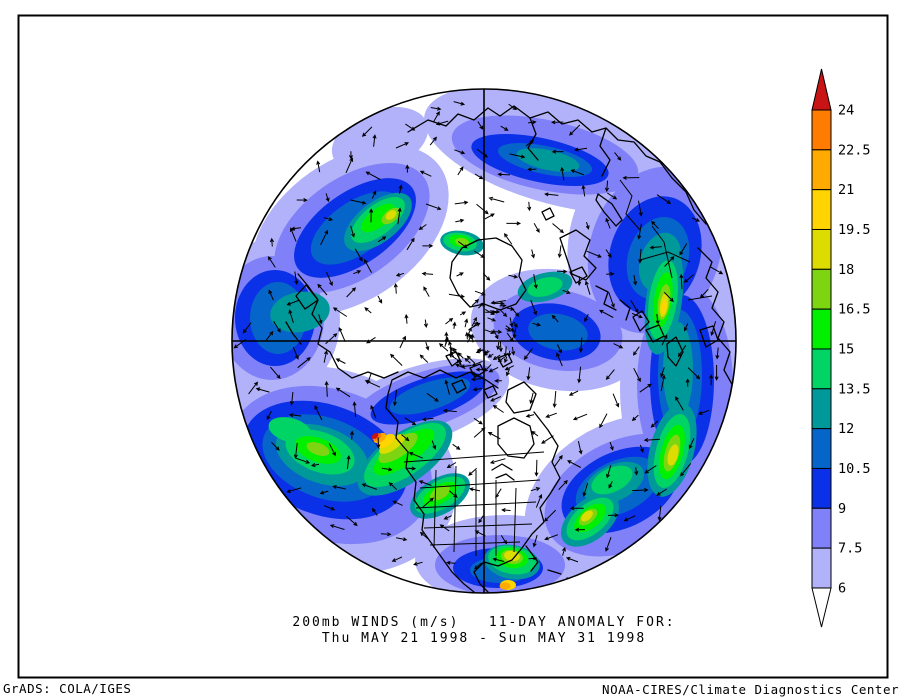 Image resolution: width=904 pixels, height=699 pixels. I want to click on plot-title-line2: Thu MAY 21 1998 - Sun MAY 31 1998, so click(484, 638).